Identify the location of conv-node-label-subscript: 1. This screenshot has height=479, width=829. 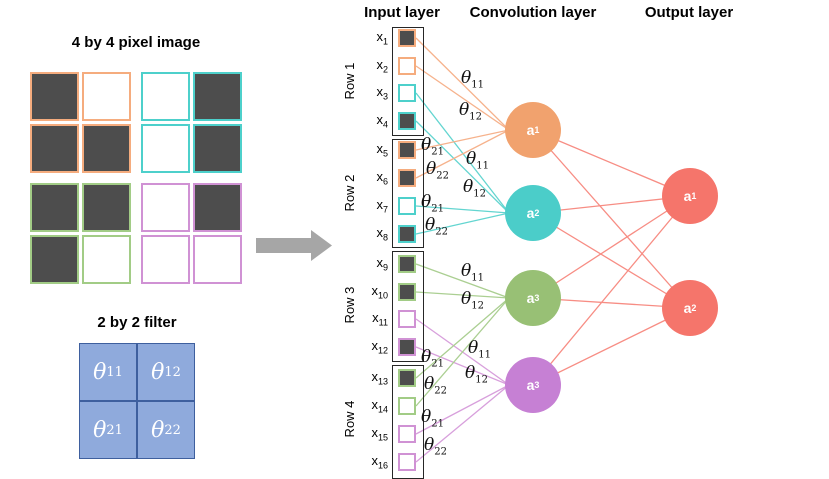
(537, 130).